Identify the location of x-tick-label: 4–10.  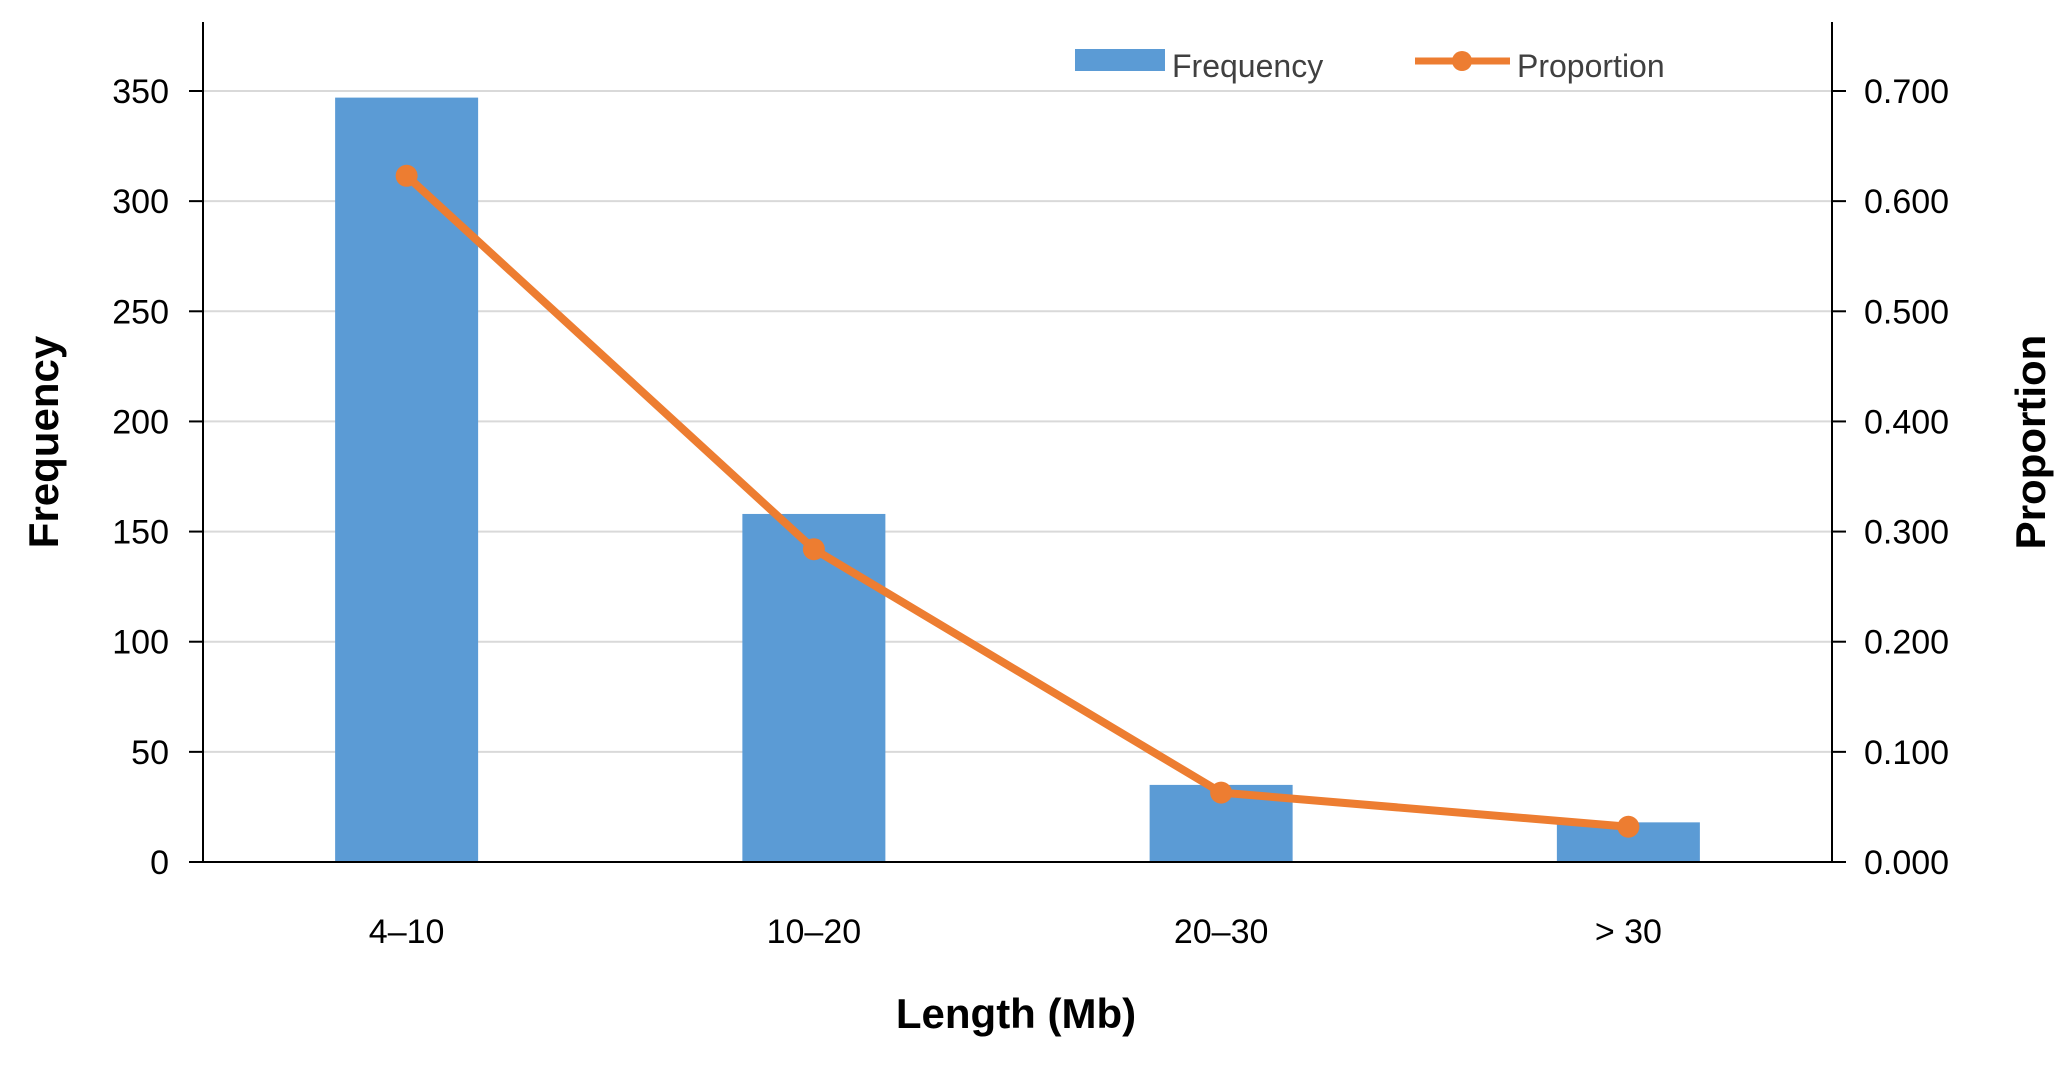
(407, 932).